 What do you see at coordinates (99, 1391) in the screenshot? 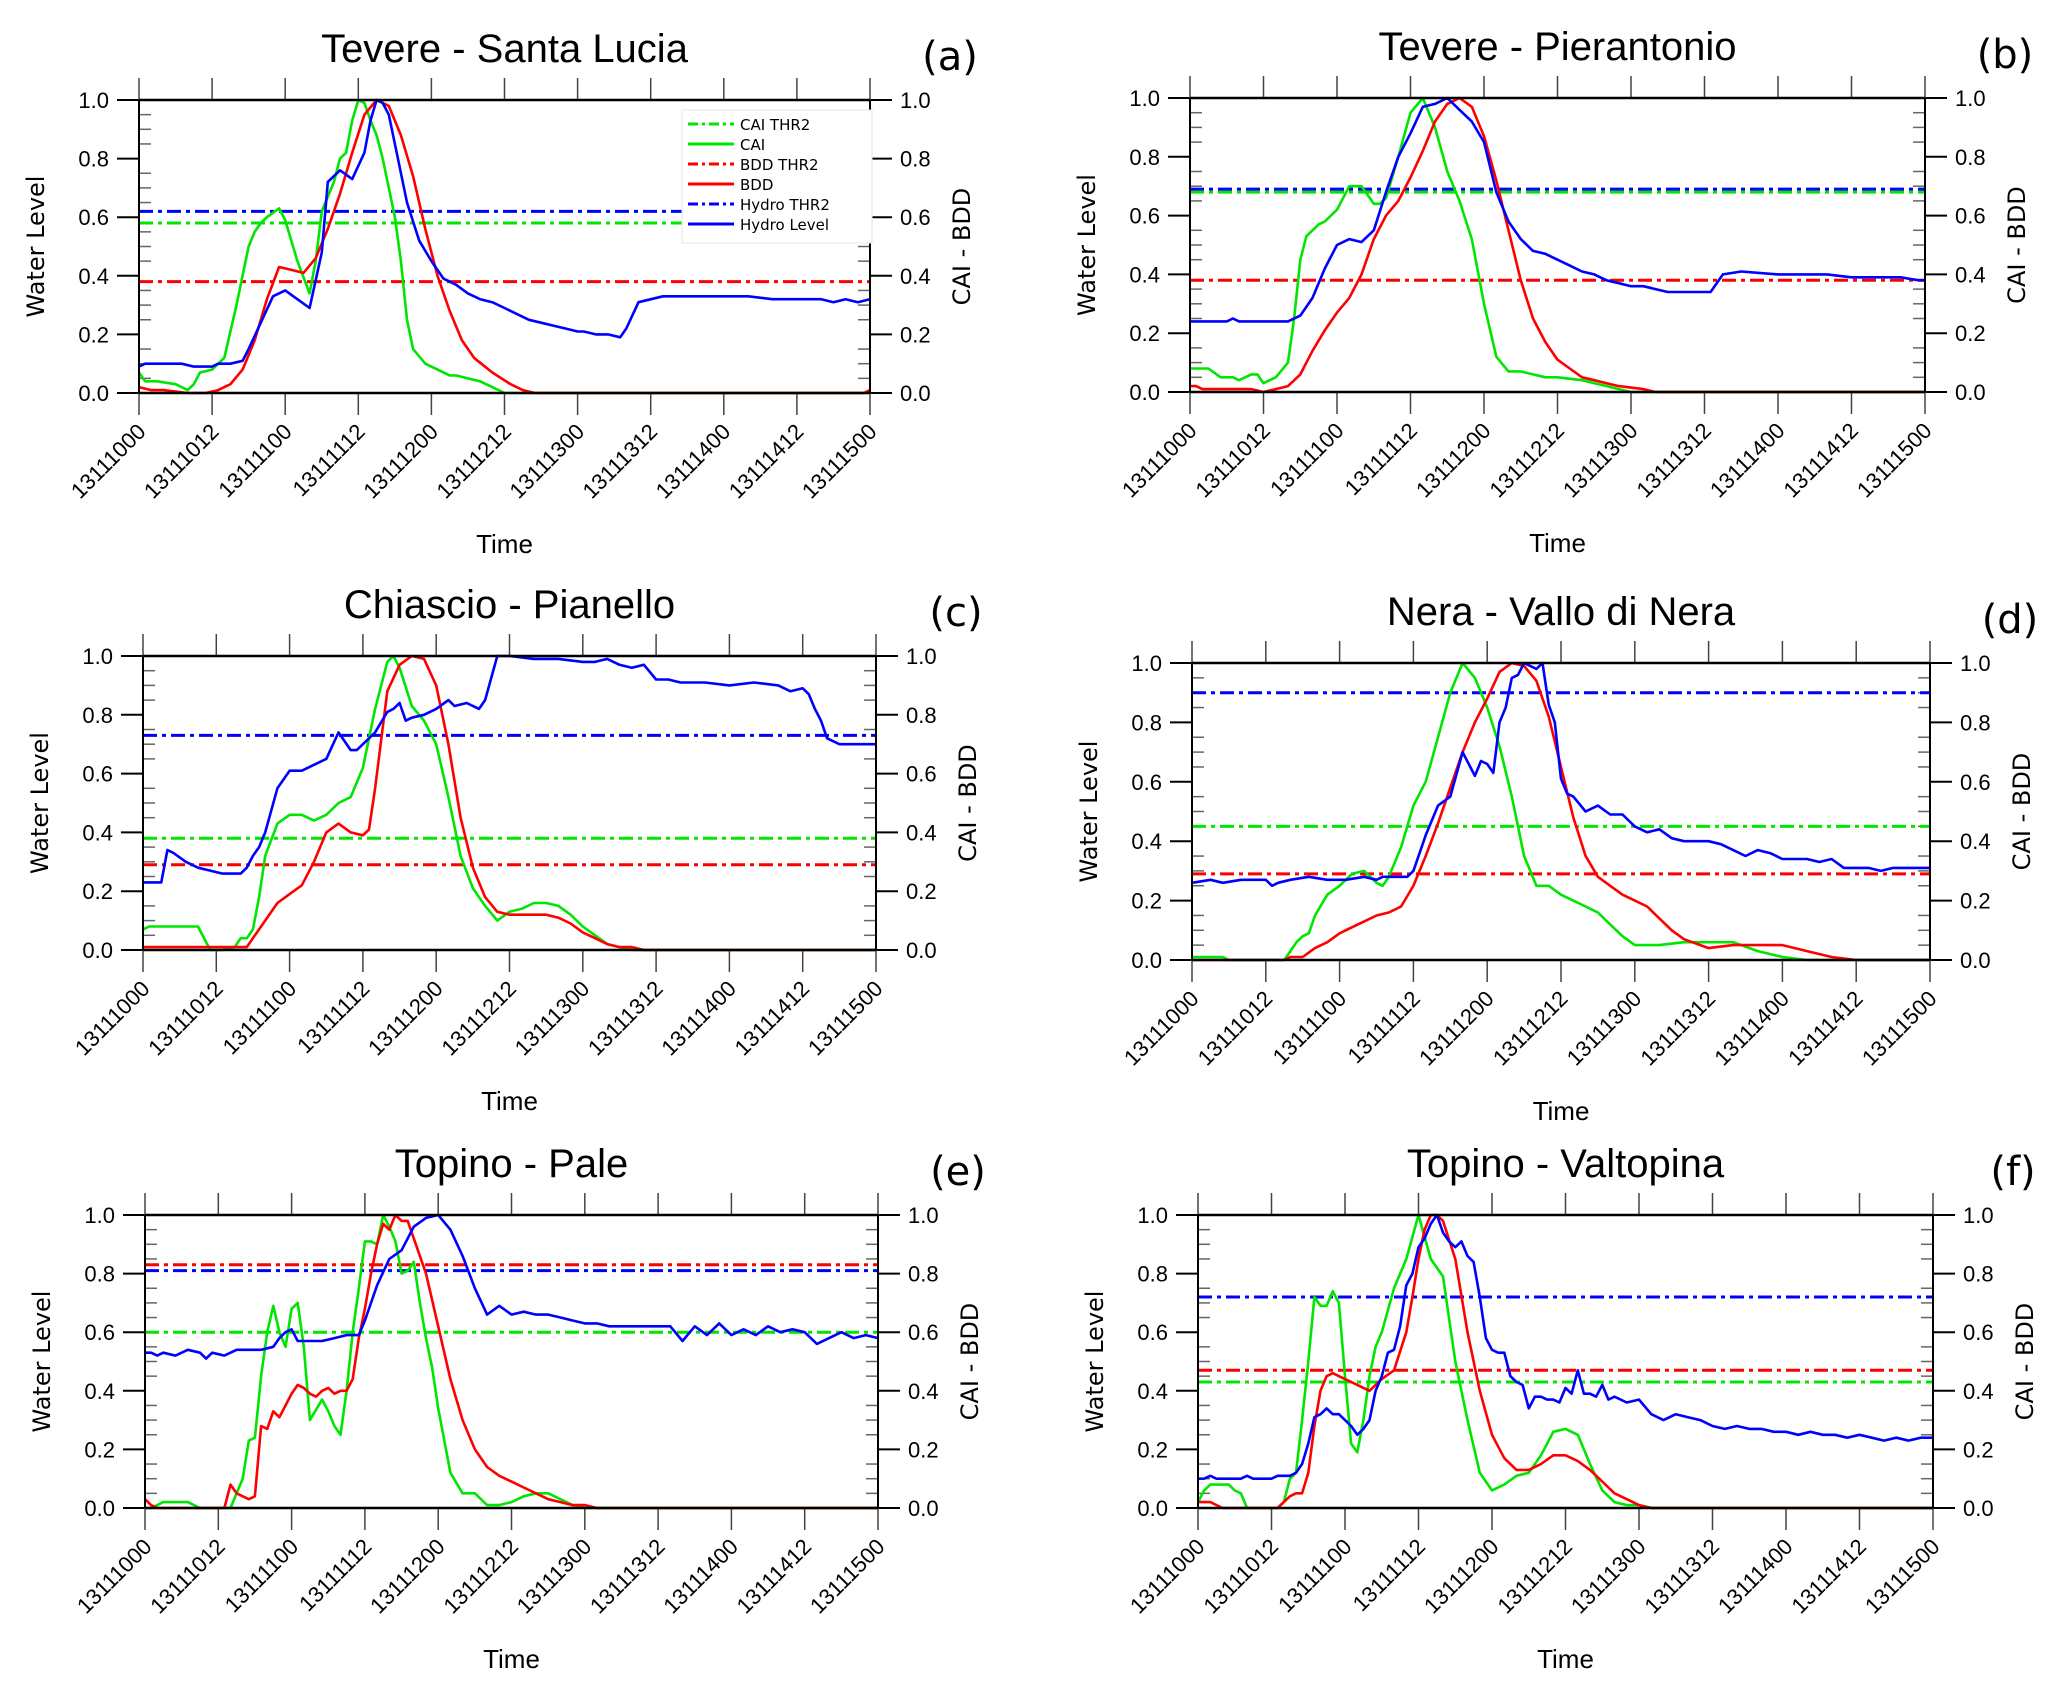
I see `y-tick-label: 0.4` at bounding box center [99, 1391].